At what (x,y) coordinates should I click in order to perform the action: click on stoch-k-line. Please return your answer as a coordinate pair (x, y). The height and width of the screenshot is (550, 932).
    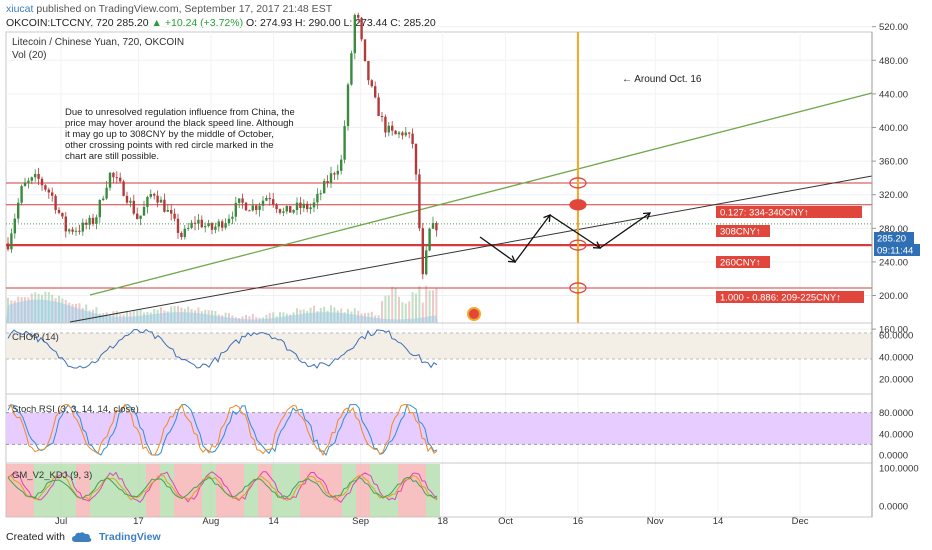
    Looking at the image, I should click on (222, 430).